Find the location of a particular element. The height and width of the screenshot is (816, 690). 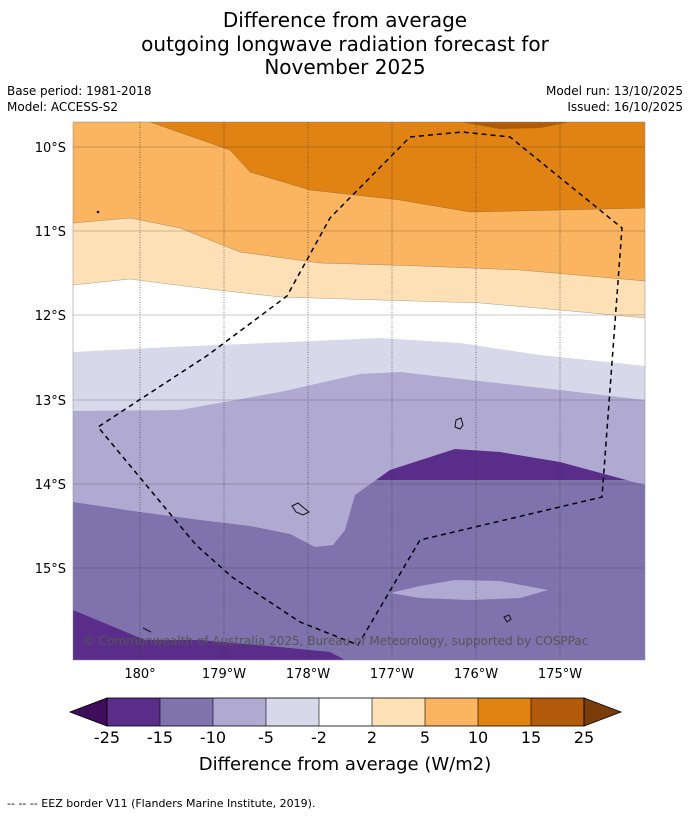

colorbar-arrow-low is located at coordinates (88, 712).